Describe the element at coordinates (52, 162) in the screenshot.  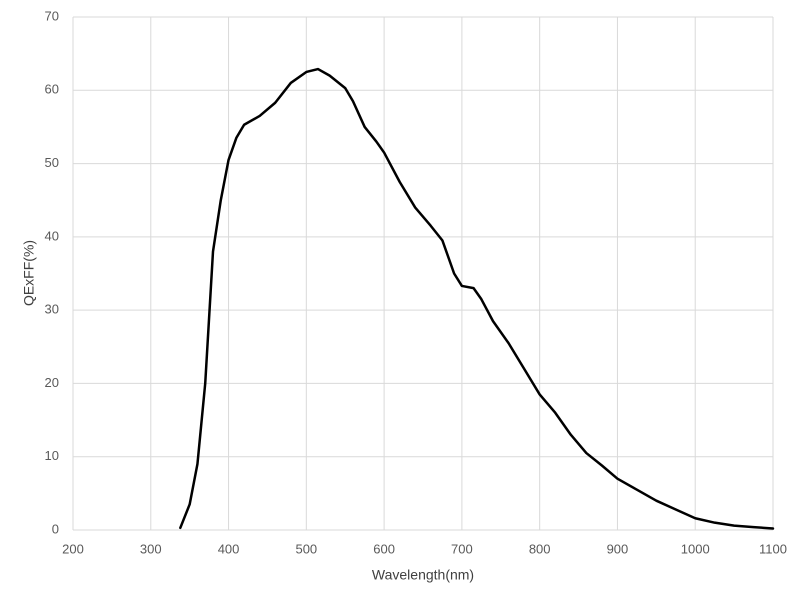
I see `y-tick-label: 50` at that location.